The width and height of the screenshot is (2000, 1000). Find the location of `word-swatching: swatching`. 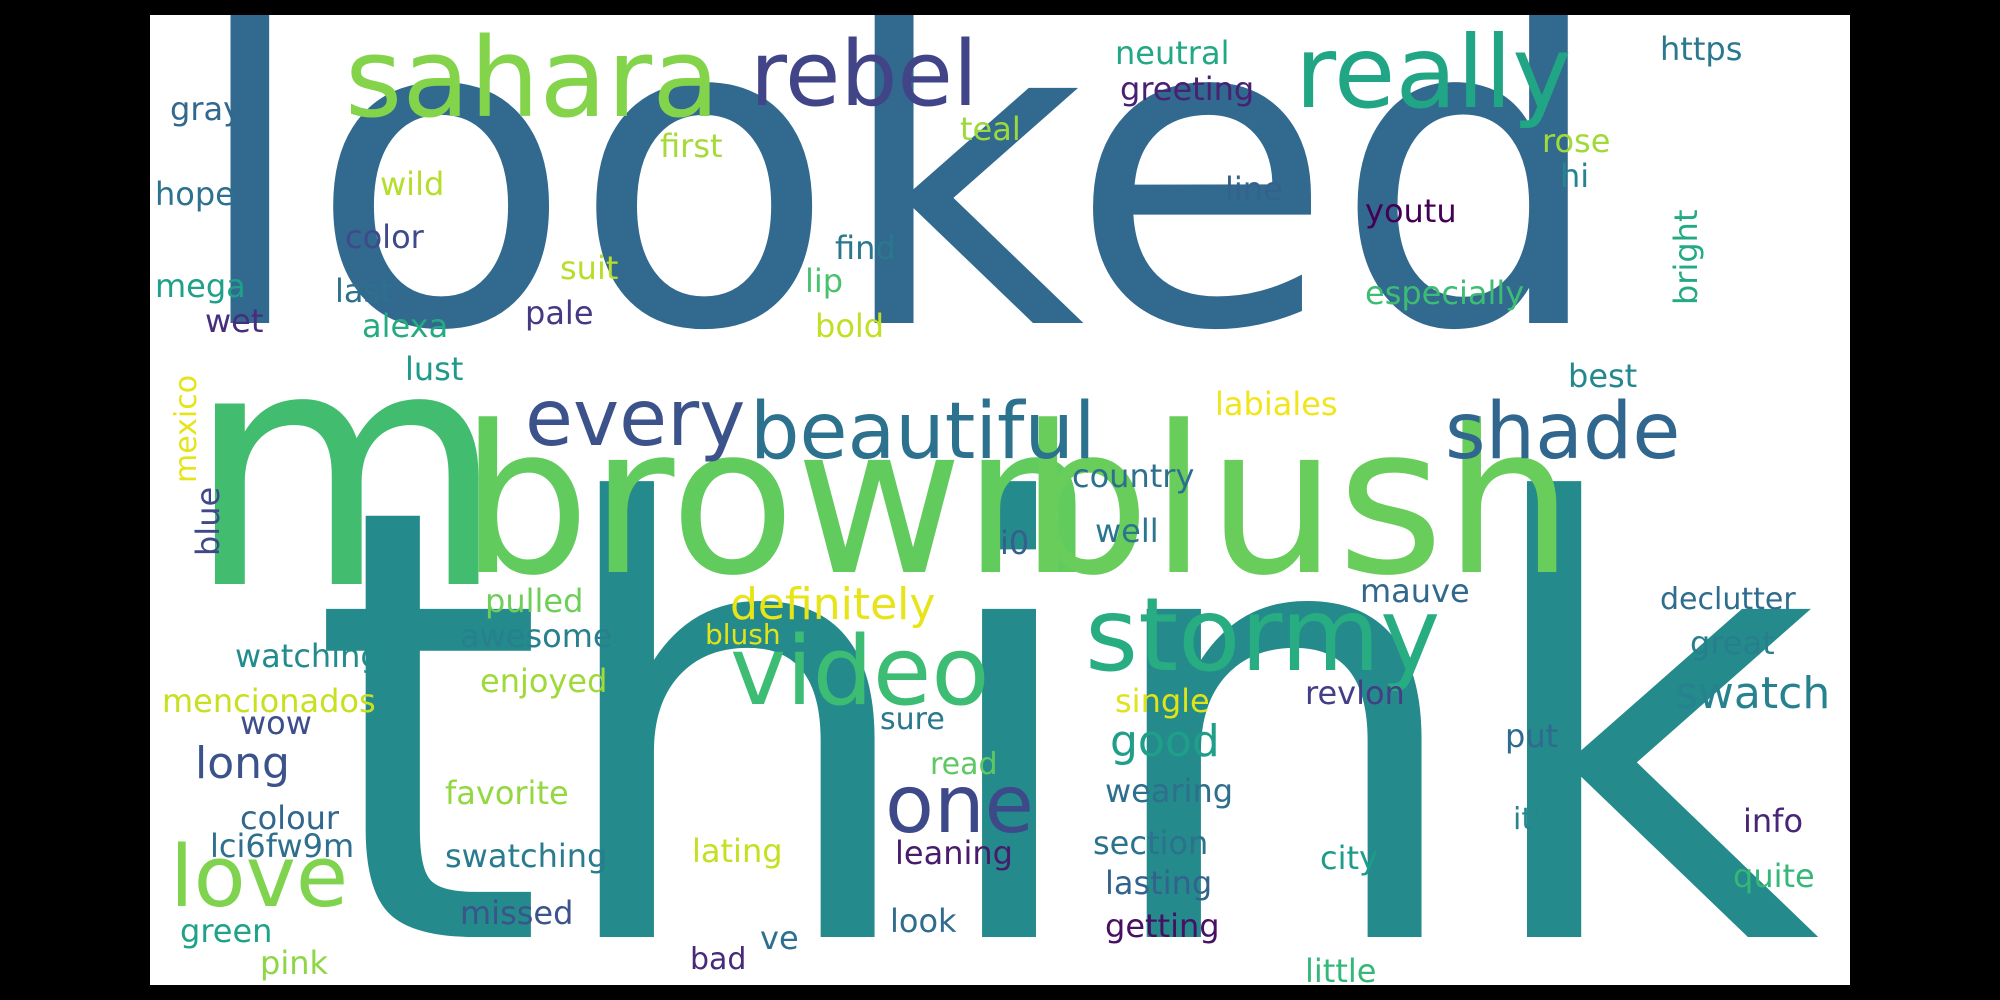

word-swatching: swatching is located at coordinates (526, 856).